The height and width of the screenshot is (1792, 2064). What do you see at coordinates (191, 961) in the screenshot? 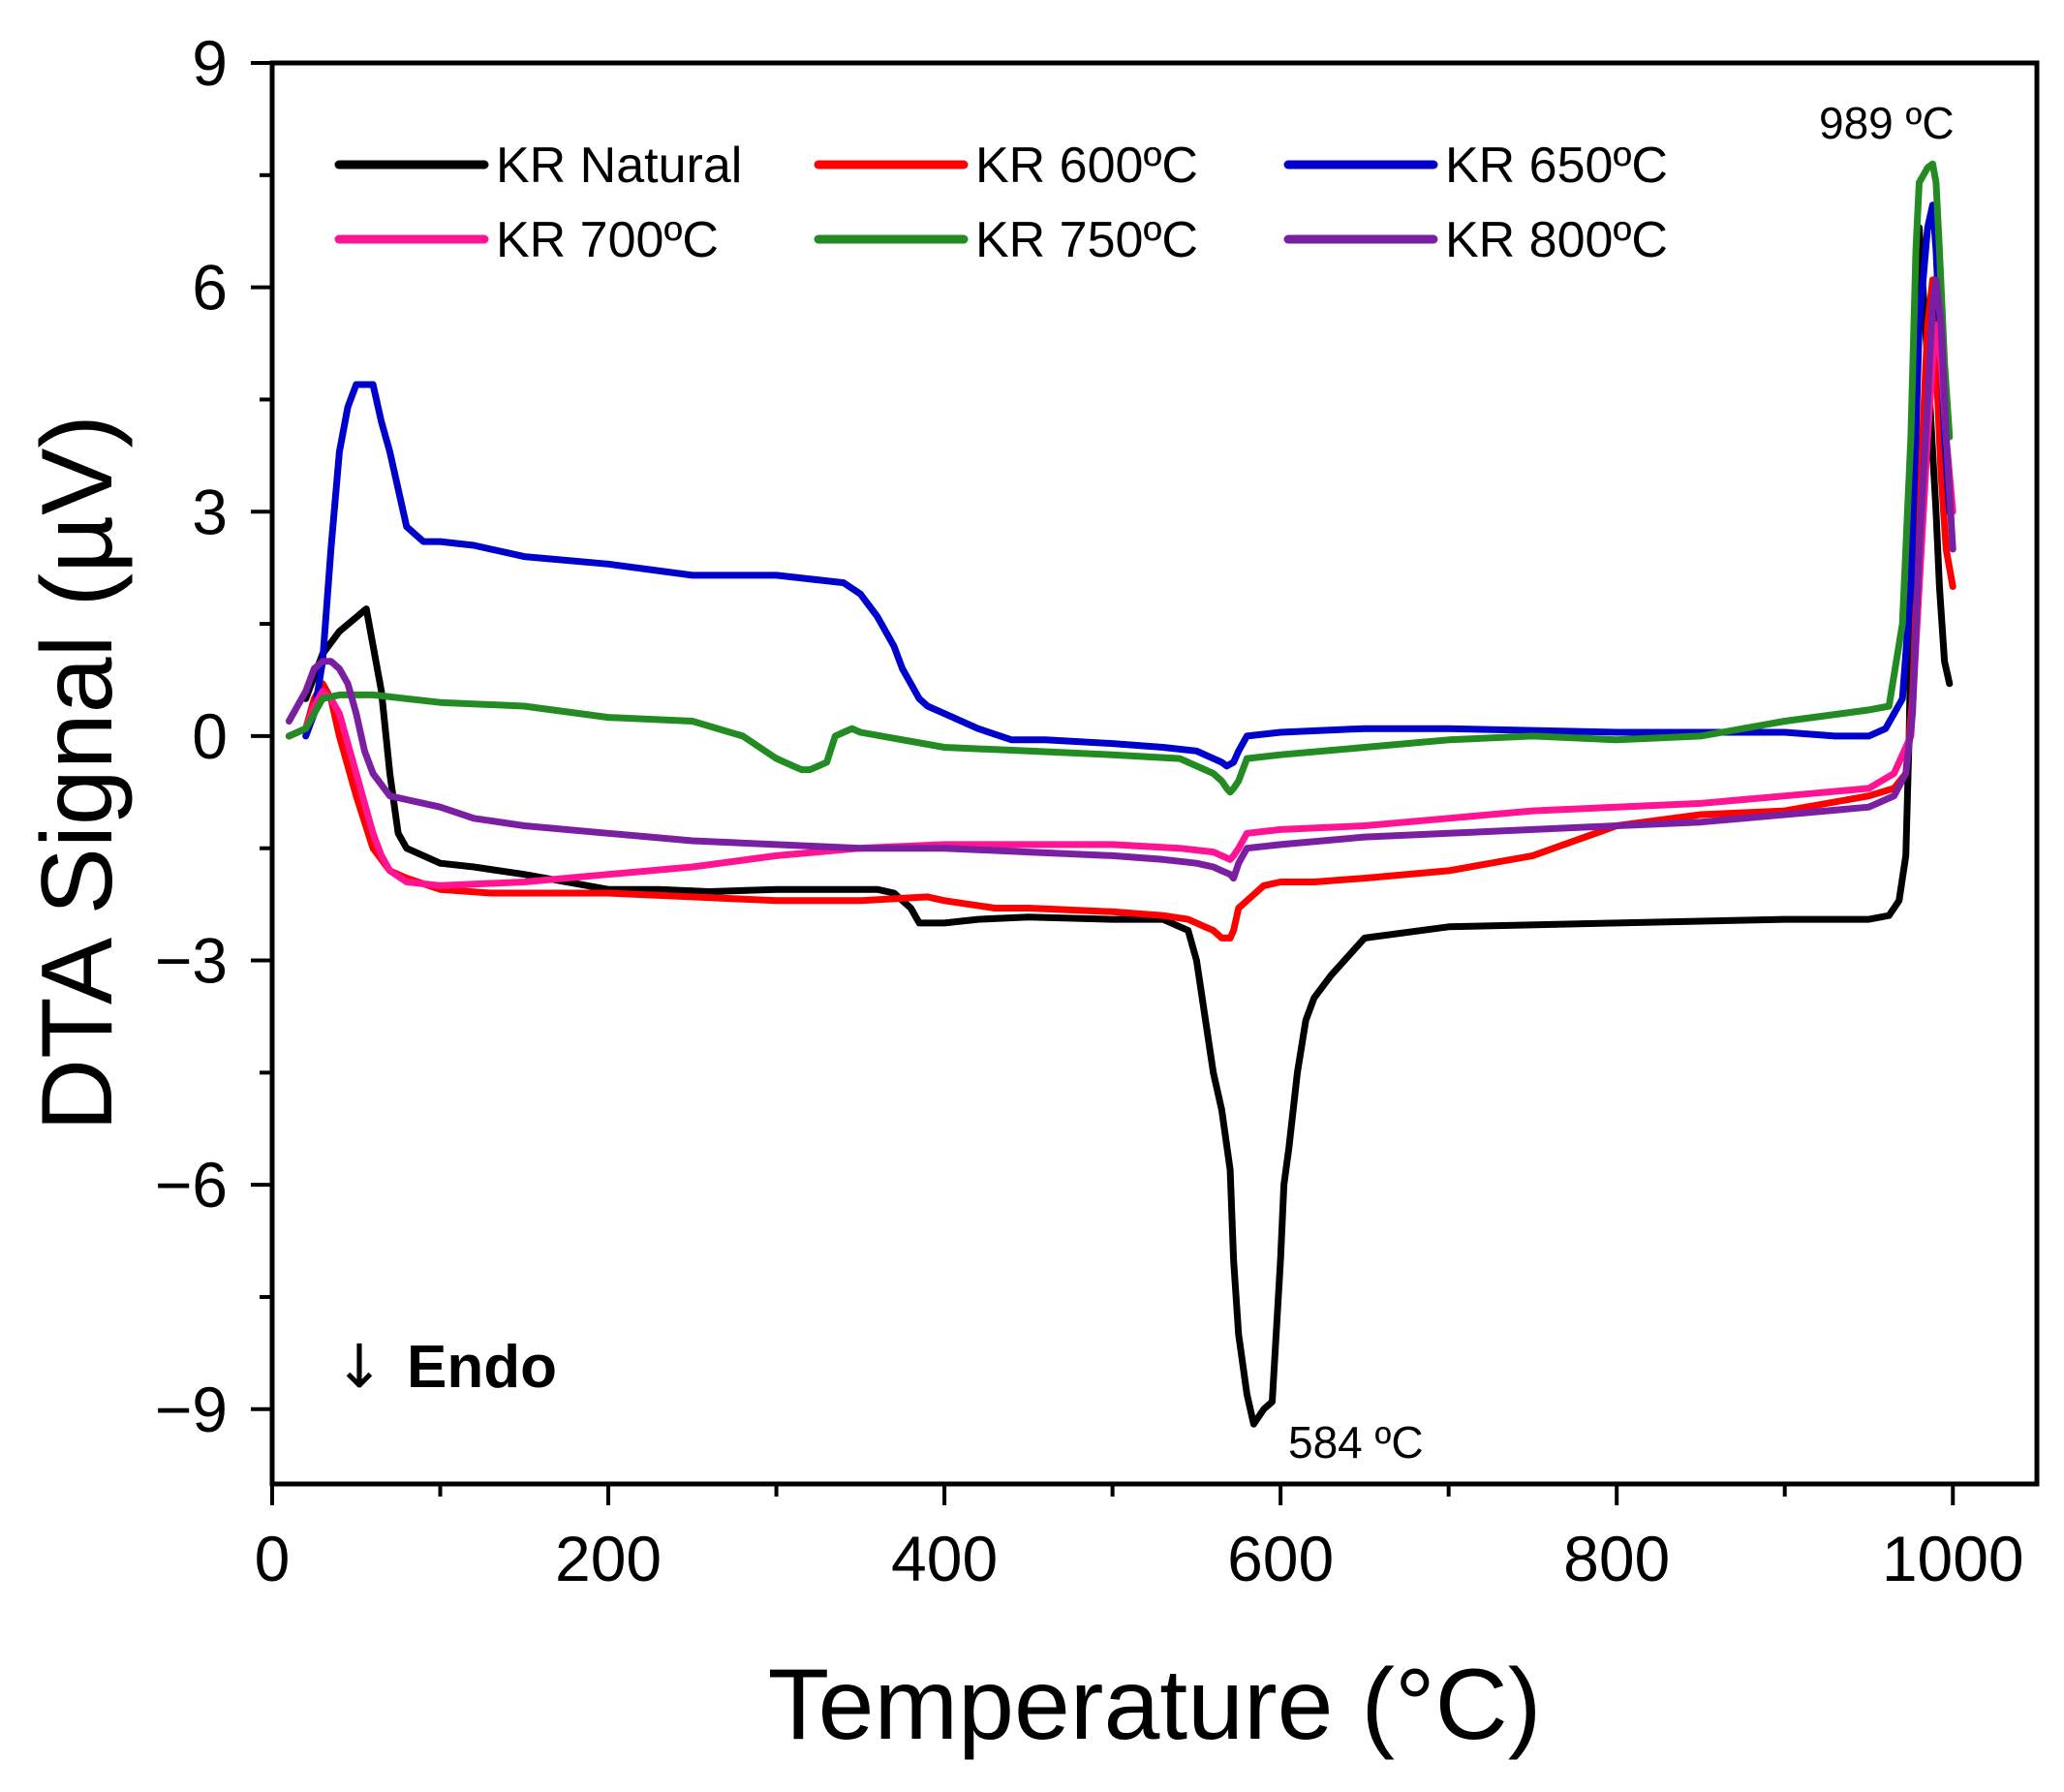
I see `y-tick-label: −3` at bounding box center [191, 961].